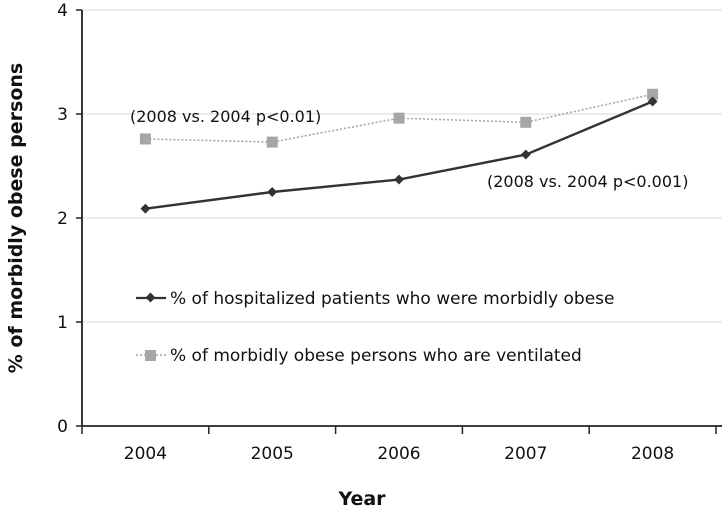 This screenshot has width=722, height=517. I want to click on y-tick-label-1: 1, so click(62, 323).